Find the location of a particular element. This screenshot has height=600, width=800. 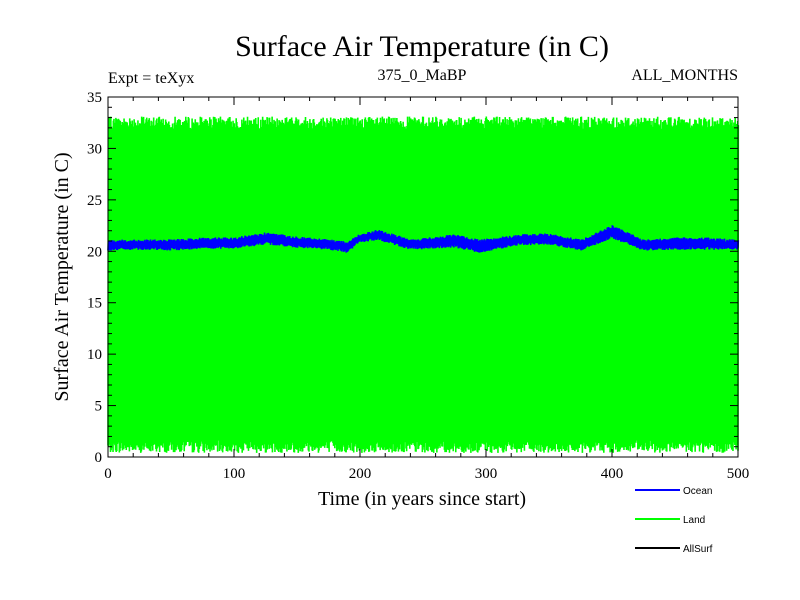

y-tick-label: 25 is located at coordinates (94, 201).